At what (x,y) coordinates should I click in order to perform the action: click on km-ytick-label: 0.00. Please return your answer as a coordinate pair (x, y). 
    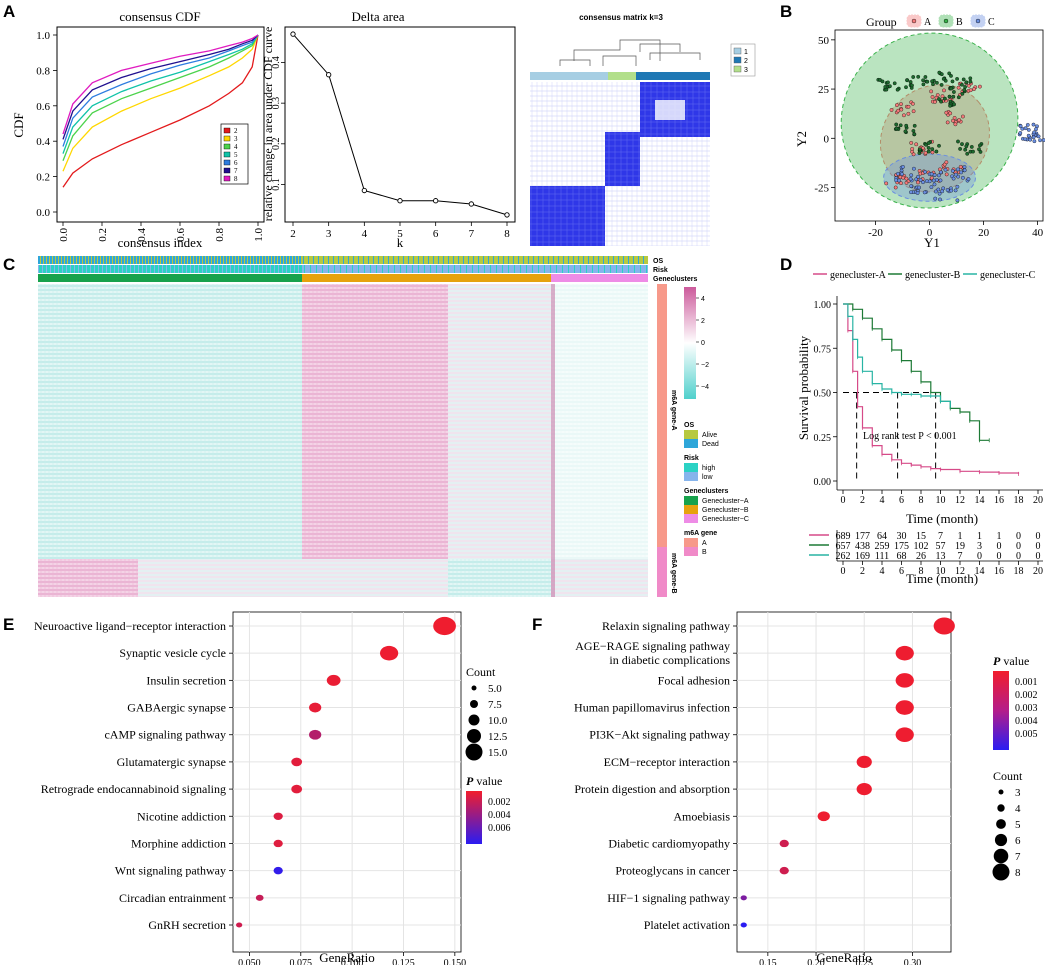
    Looking at the image, I should click on (823, 482).